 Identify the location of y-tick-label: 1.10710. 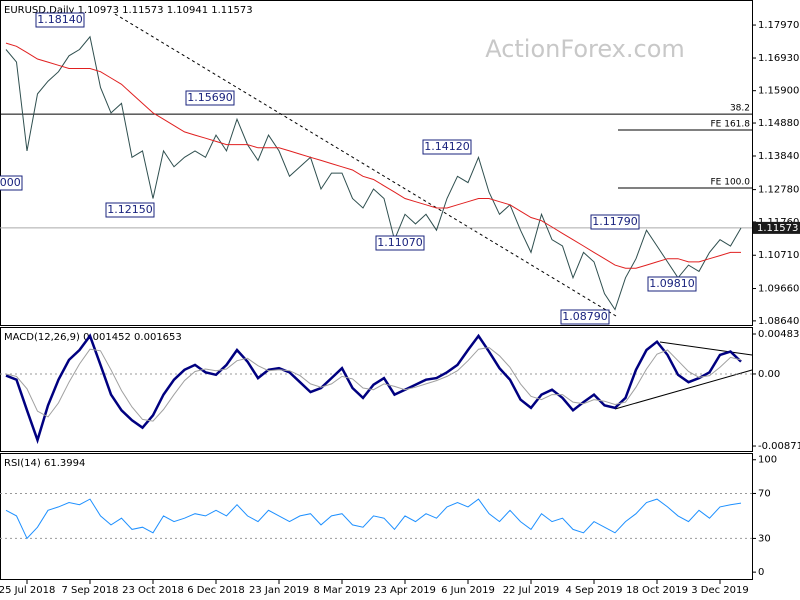
(778, 255).